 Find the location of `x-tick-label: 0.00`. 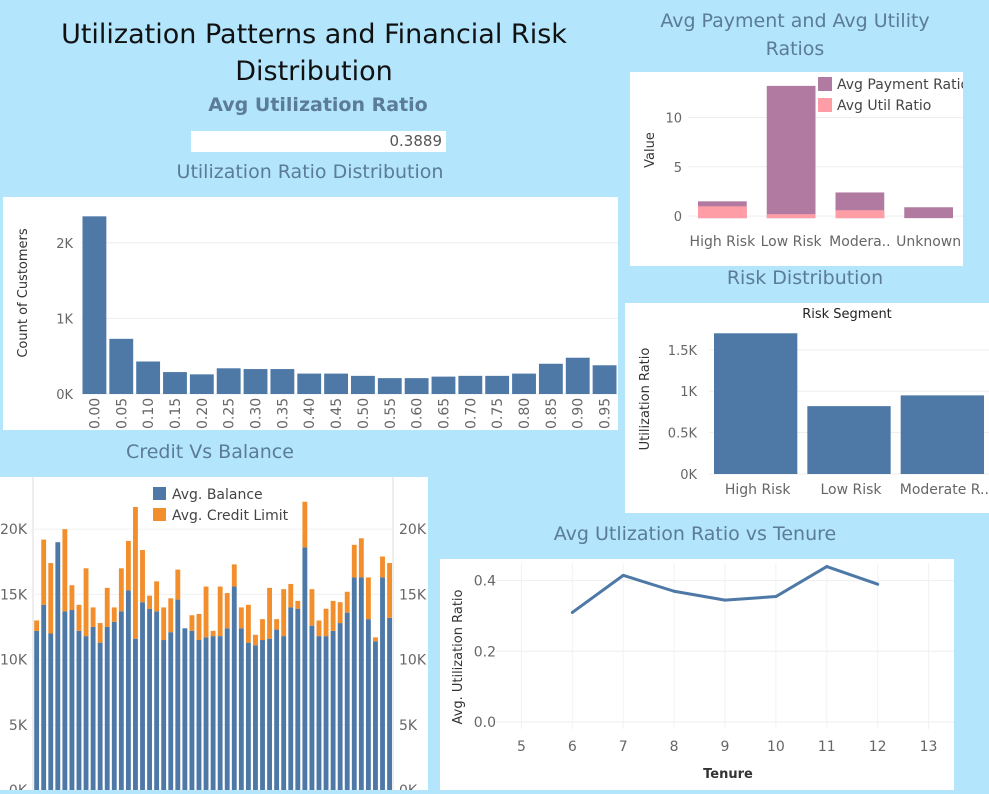

x-tick-label: 0.00 is located at coordinates (95, 413).